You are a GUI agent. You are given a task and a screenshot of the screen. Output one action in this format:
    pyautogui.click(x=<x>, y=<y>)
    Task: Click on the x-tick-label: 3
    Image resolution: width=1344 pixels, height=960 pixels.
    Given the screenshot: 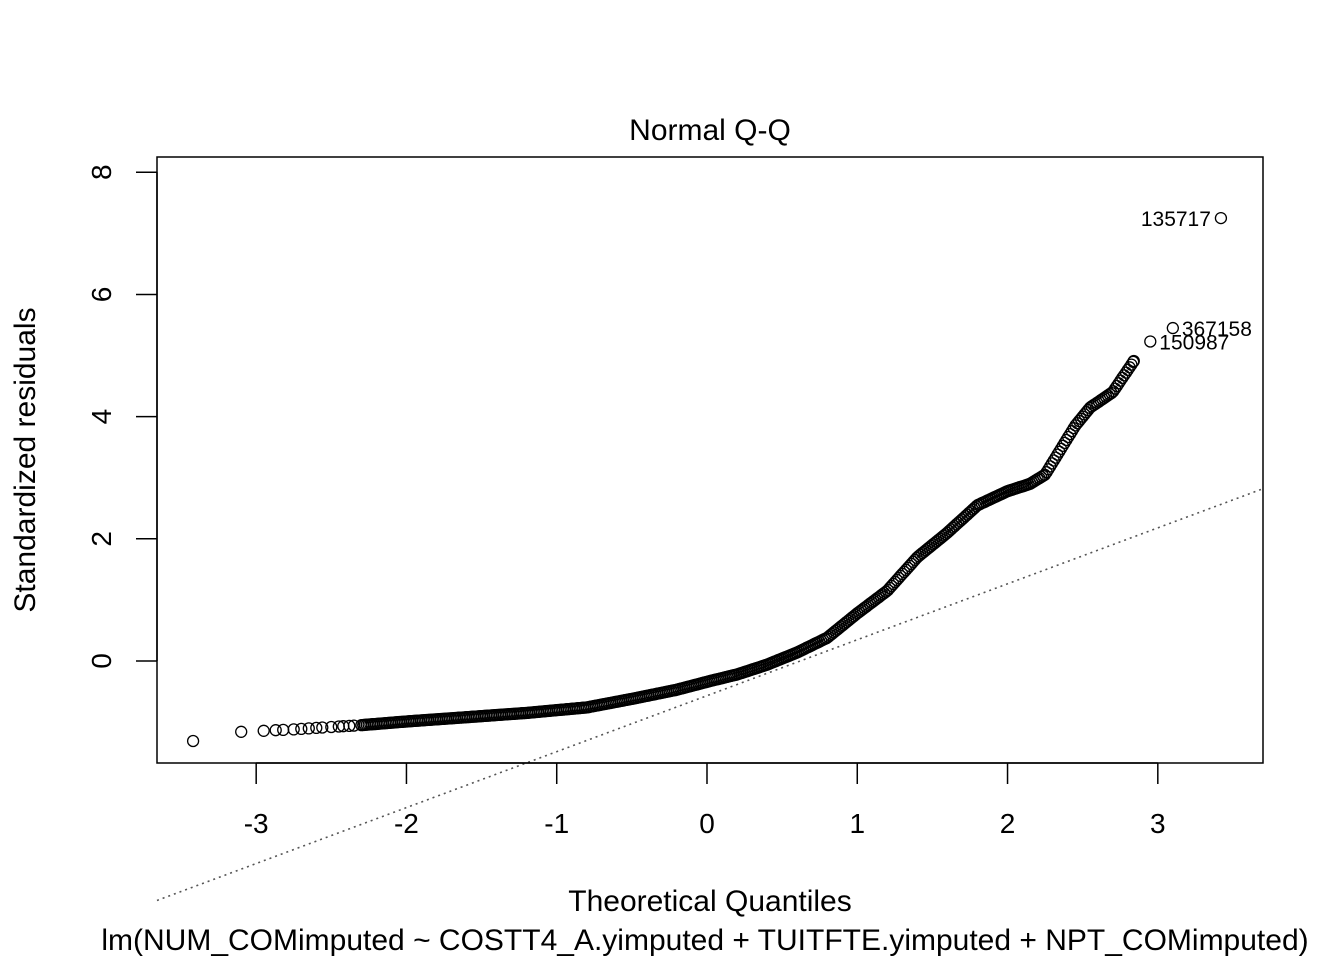 What is the action you would take?
    pyautogui.click(x=1158, y=823)
    